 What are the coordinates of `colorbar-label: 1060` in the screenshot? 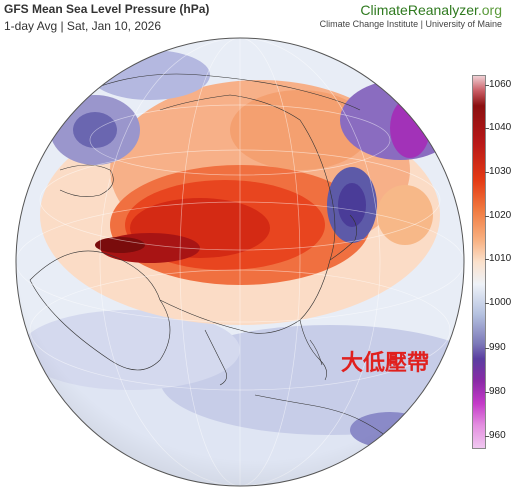 It's located at (500, 84).